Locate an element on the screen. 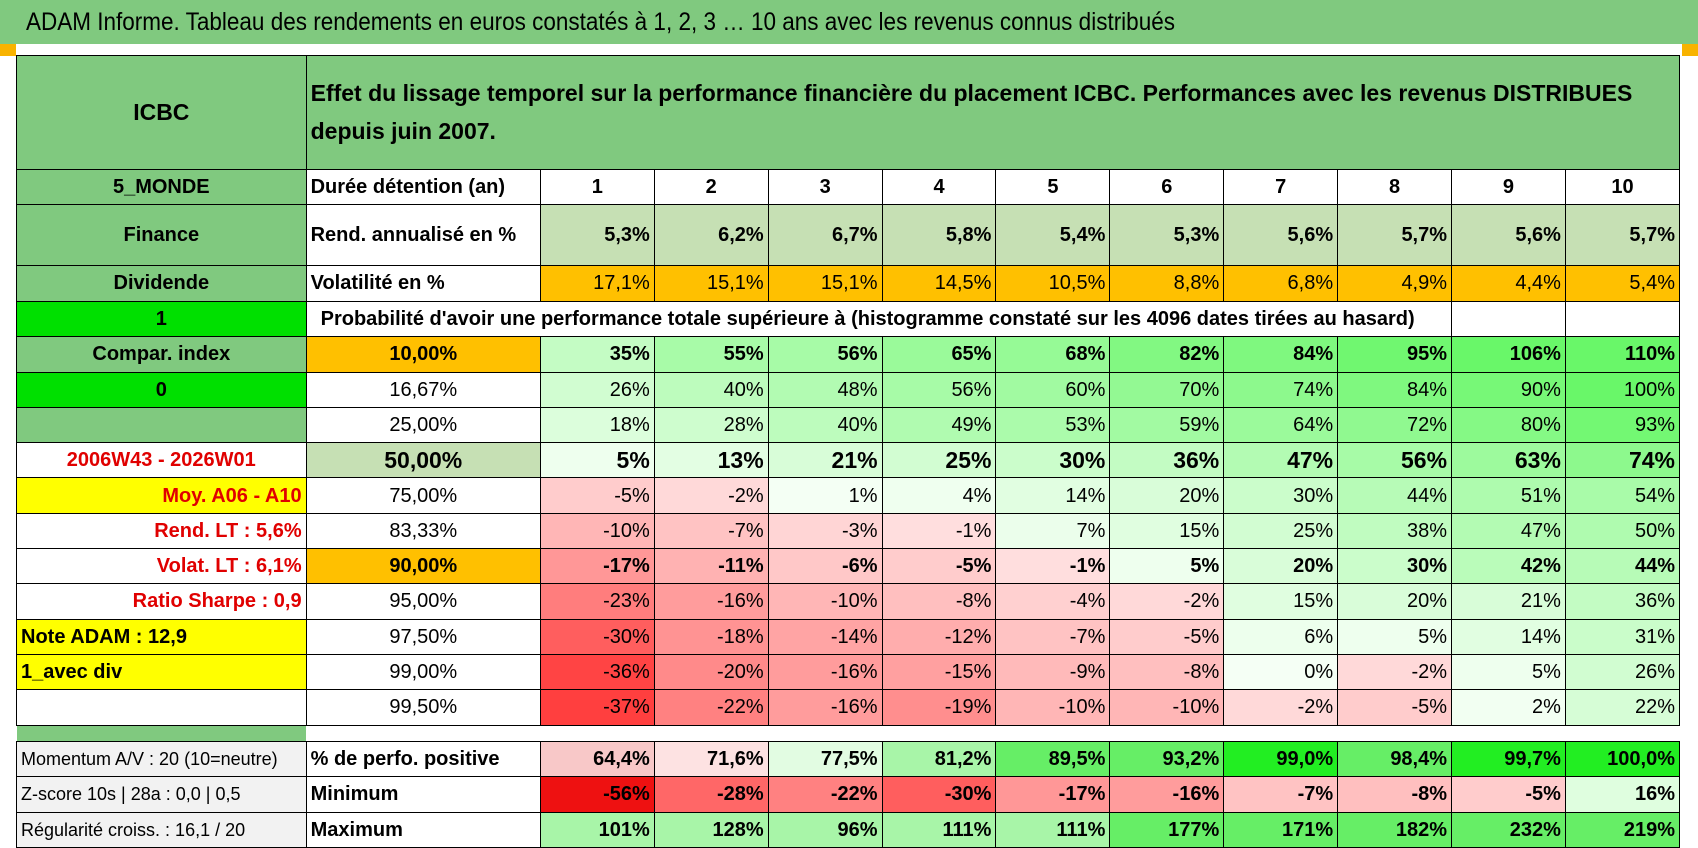  quantile-cell: 30% is located at coordinates (1053, 460).